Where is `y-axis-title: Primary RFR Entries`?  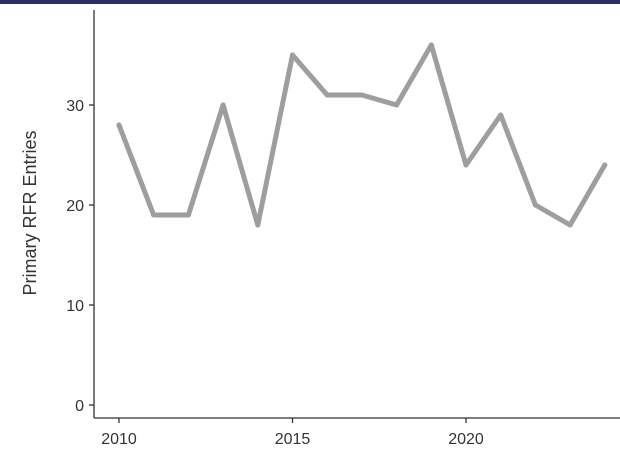 y-axis-title: Primary RFR Entries is located at coordinates (30, 212).